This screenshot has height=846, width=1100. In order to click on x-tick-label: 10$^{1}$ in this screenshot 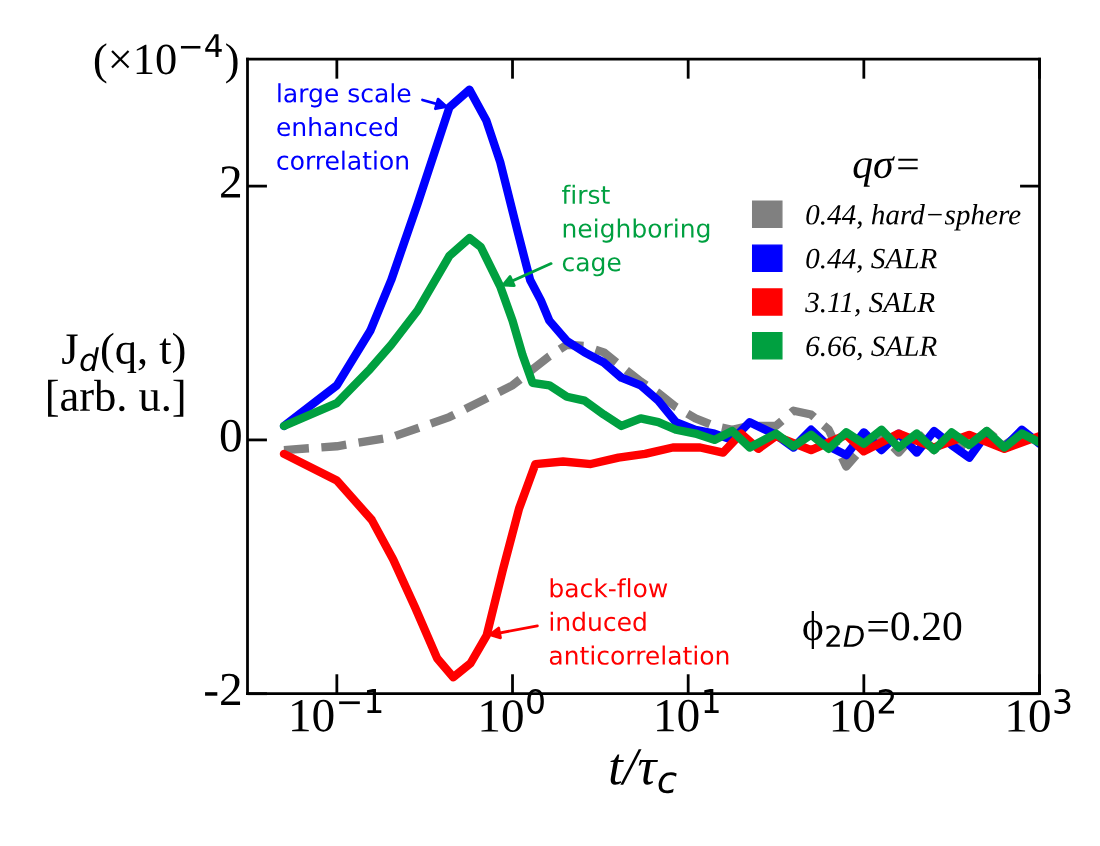, I will do `click(688, 710)`.